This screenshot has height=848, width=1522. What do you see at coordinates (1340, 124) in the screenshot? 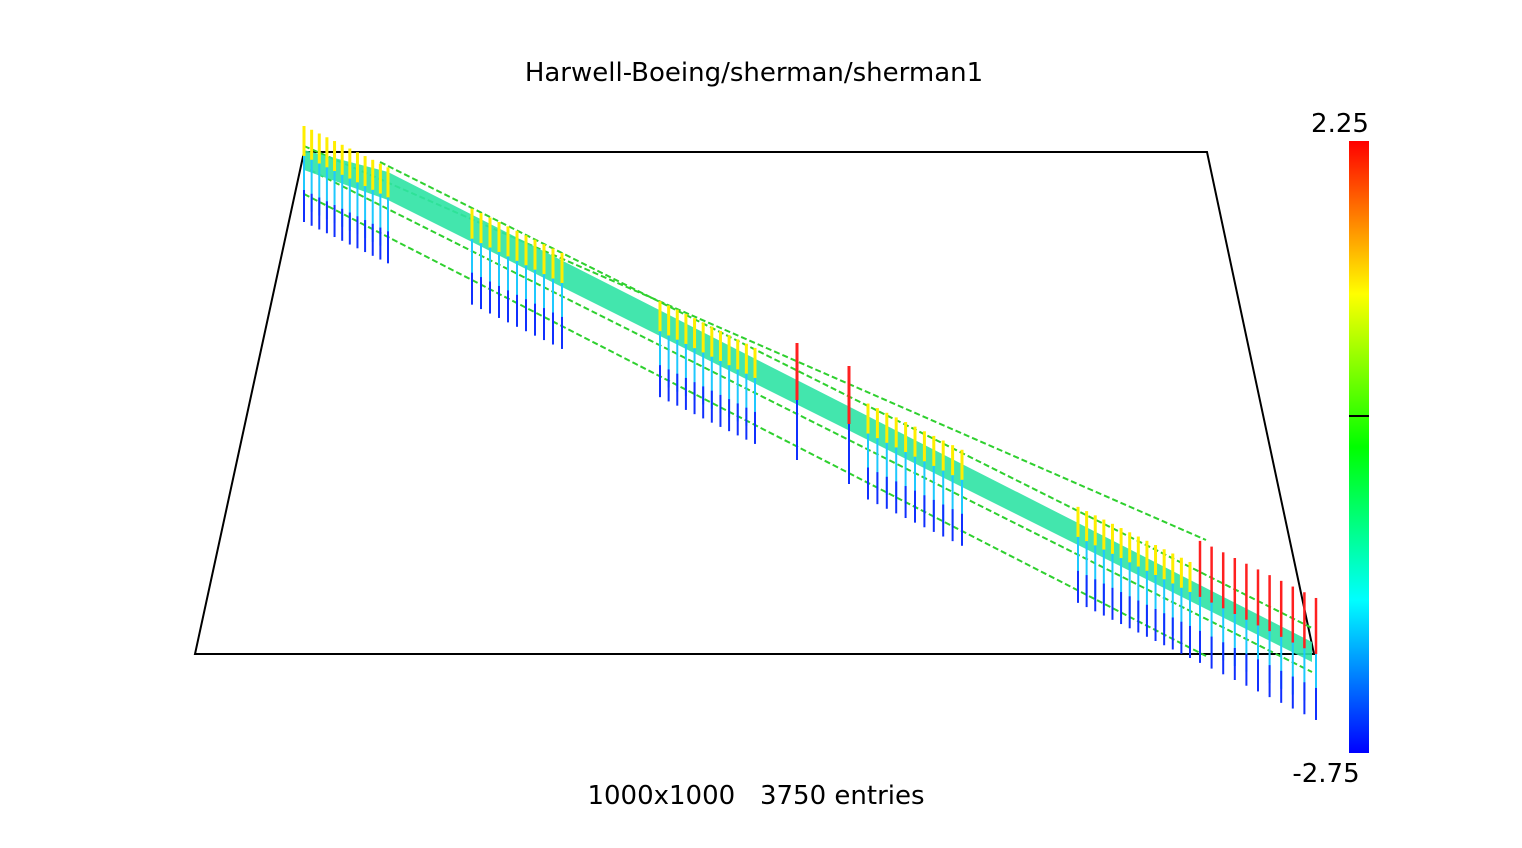
I see `colorbar-max-label: 2.25` at bounding box center [1340, 124].